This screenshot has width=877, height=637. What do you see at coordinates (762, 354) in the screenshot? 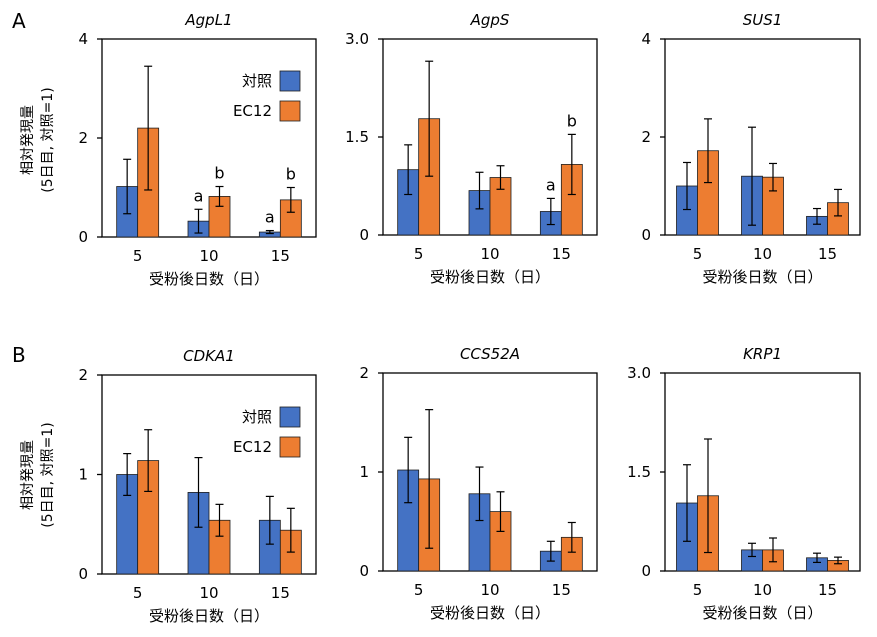
I see `chart-title: KRP1` at bounding box center [762, 354].